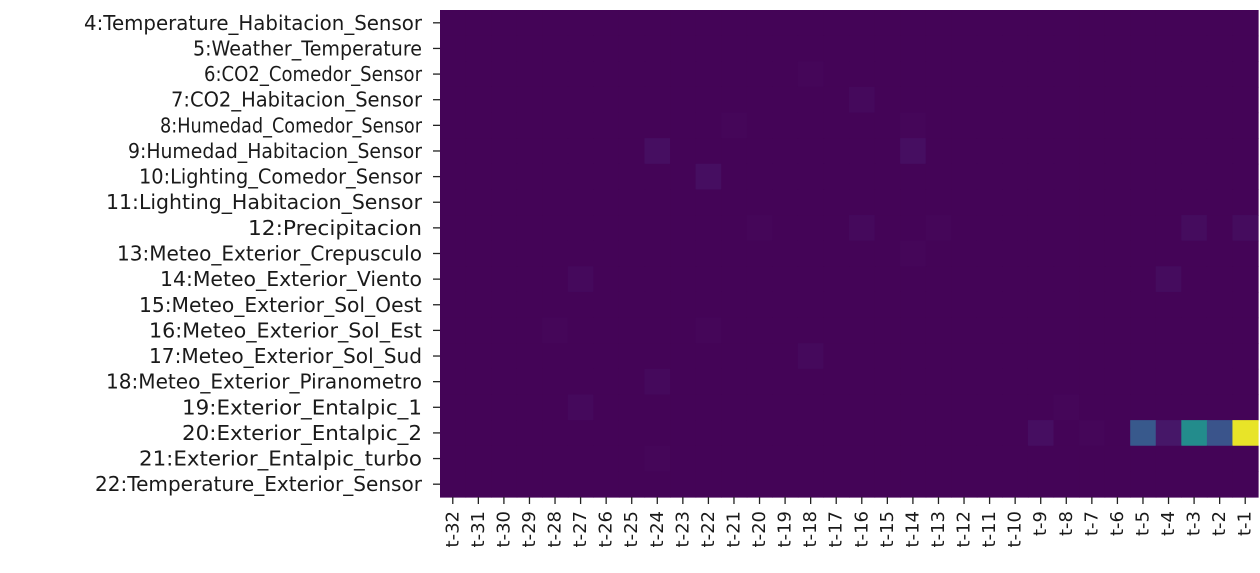  What do you see at coordinates (682, 529) in the screenshot?
I see `x-tick-label: t-23` at bounding box center [682, 529].